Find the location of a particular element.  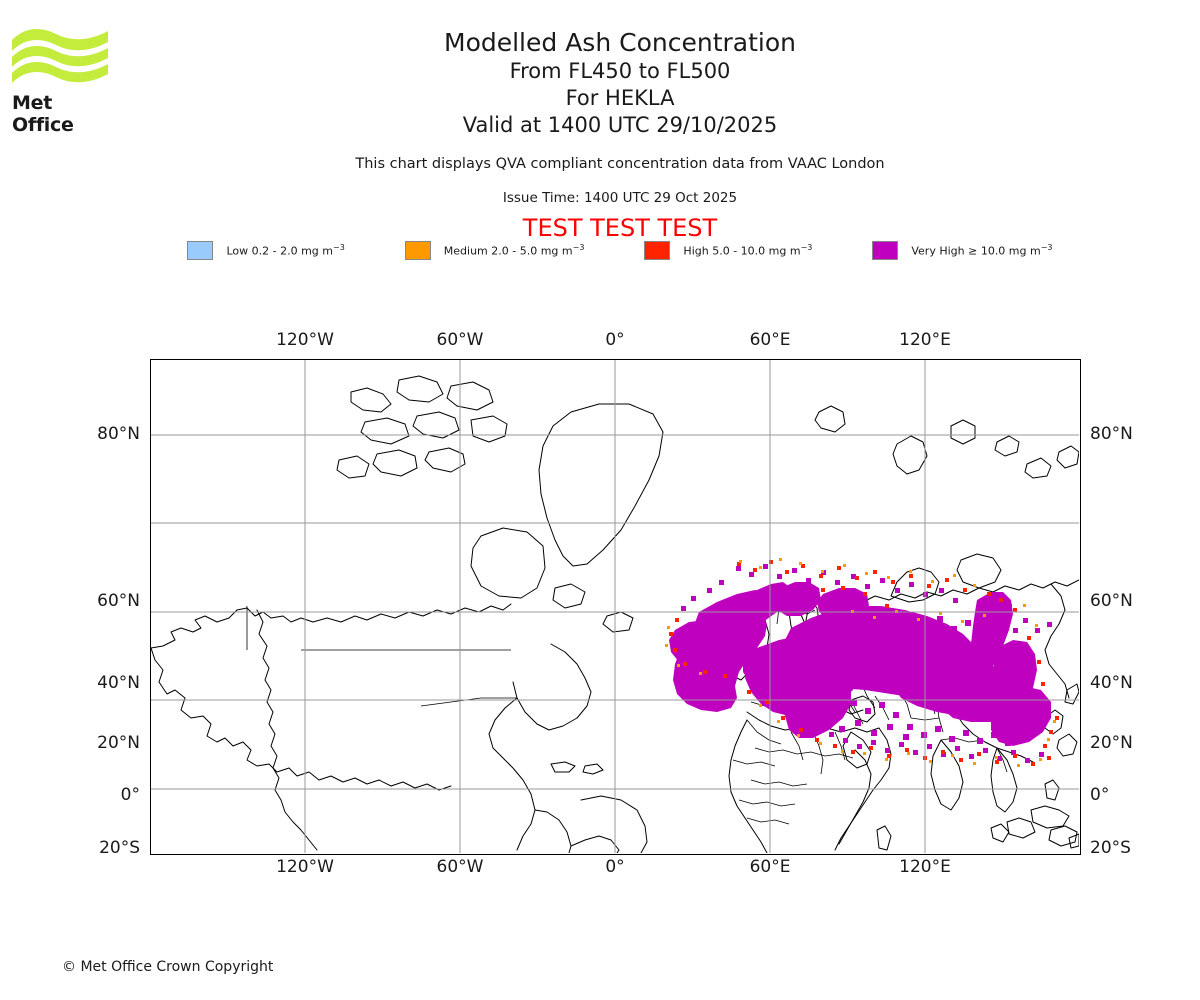

met-office-wave-mark is located at coordinates (60, 56).